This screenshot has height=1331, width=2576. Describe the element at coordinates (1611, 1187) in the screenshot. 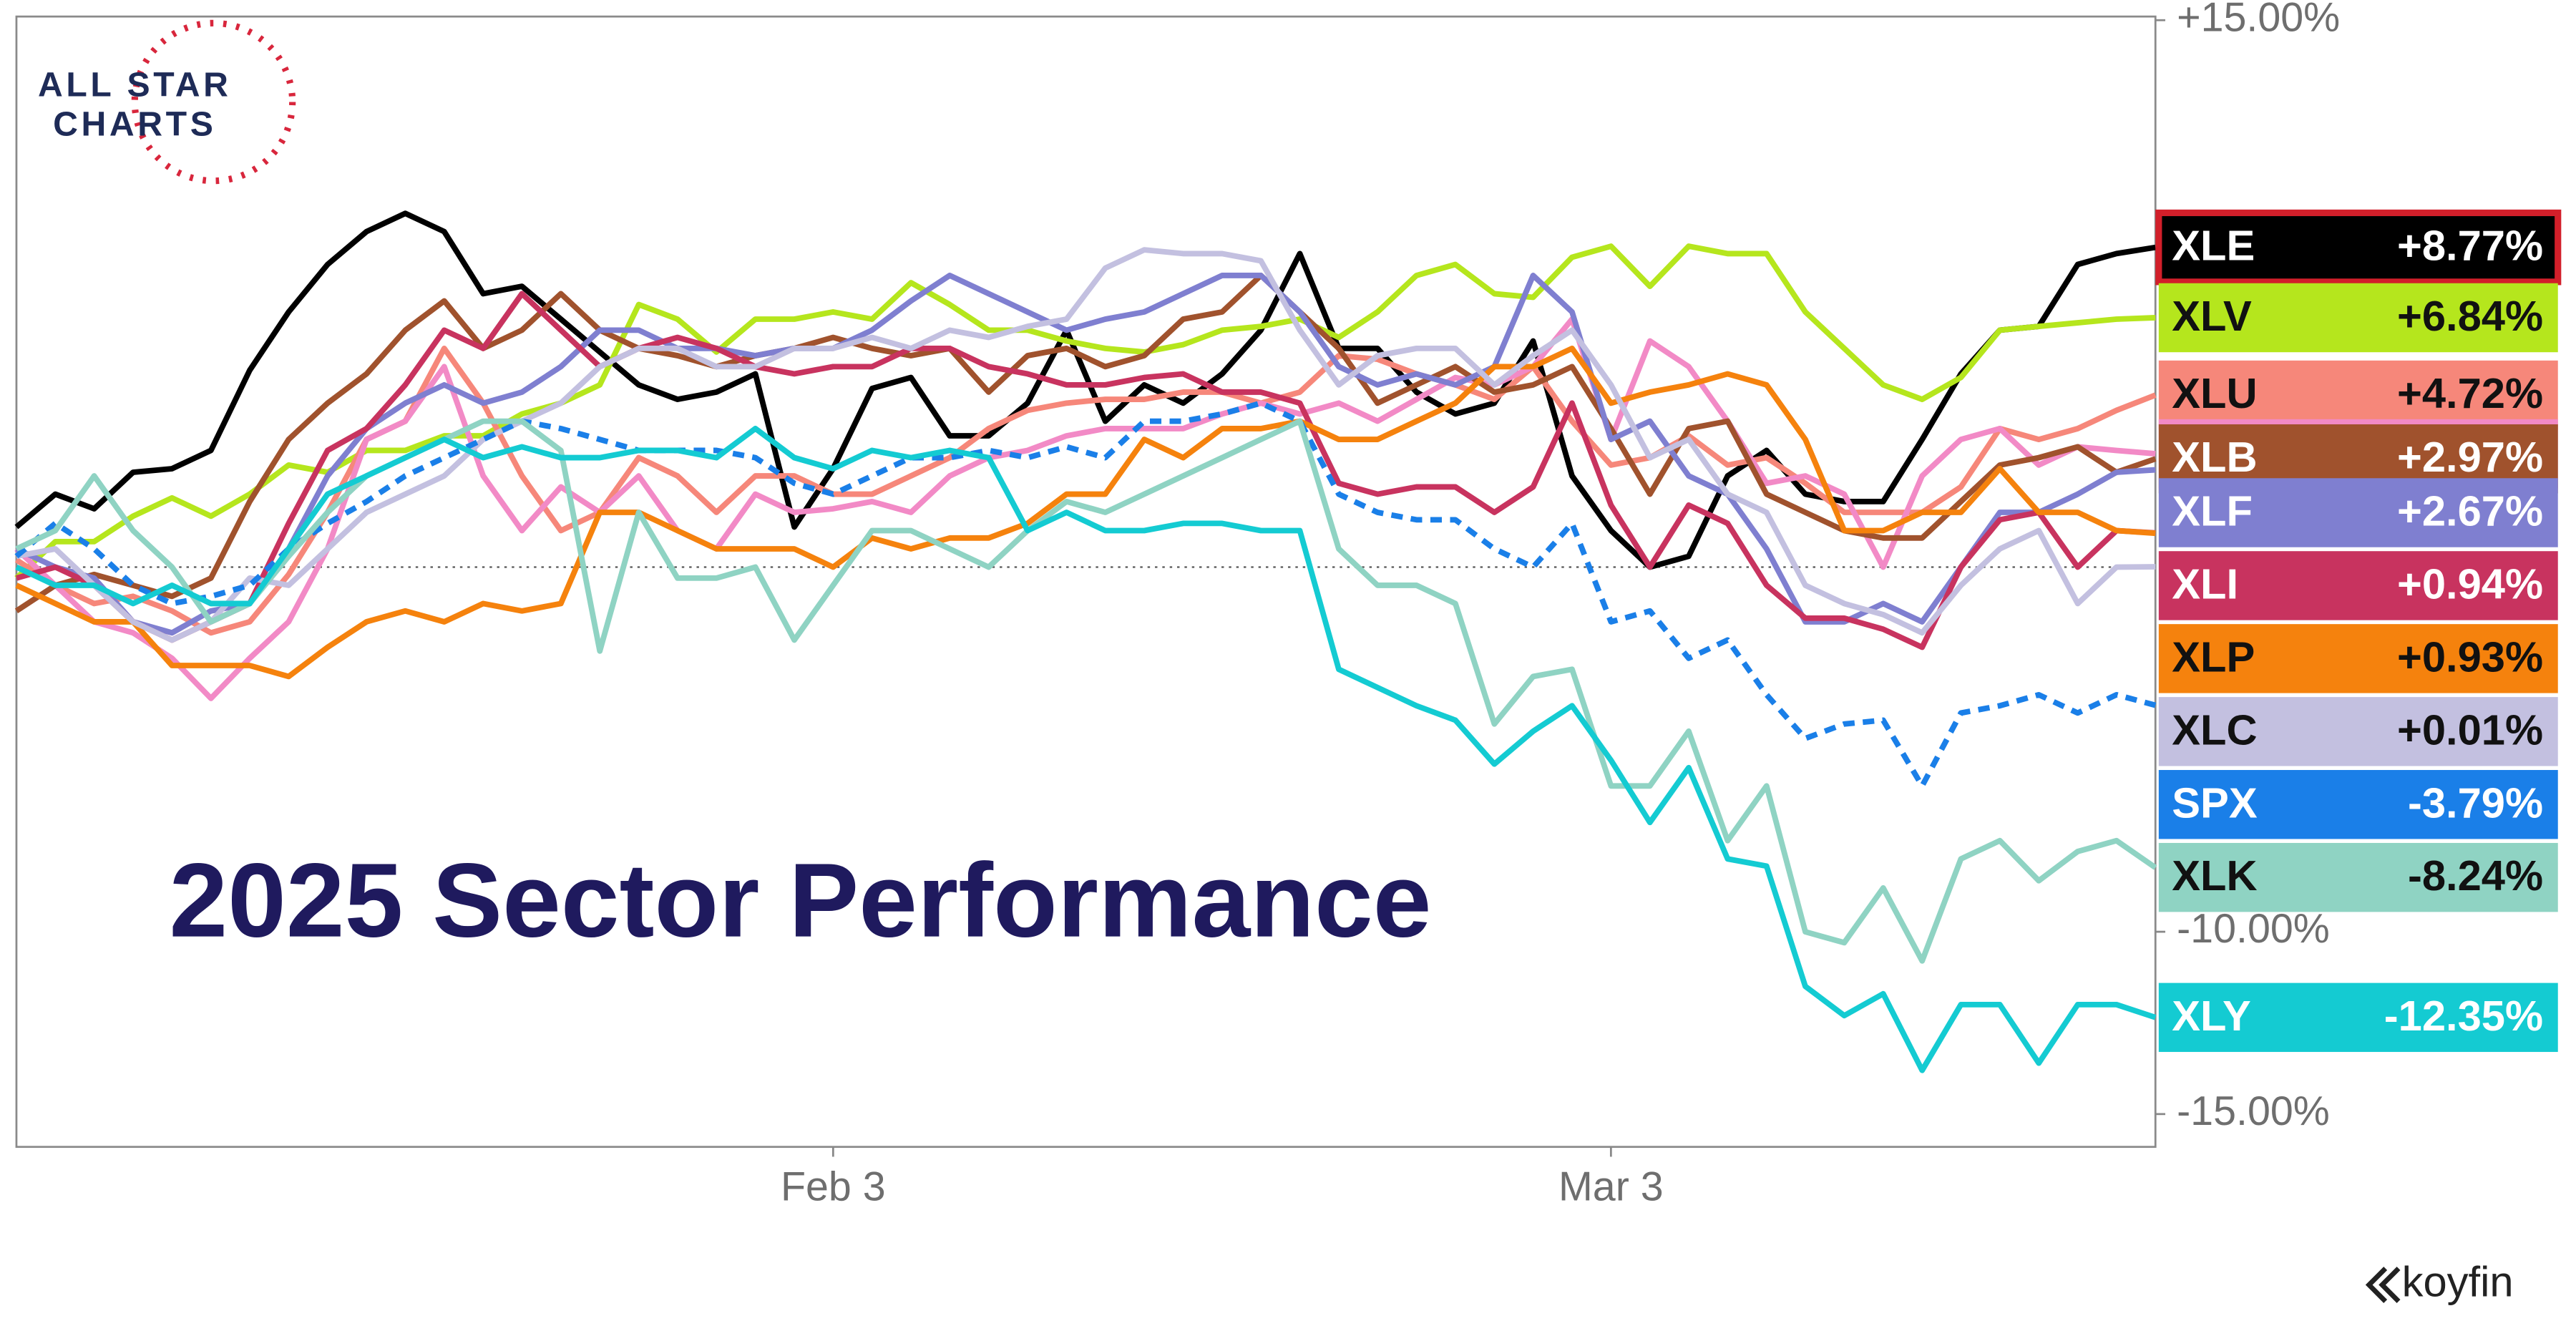

I see `x-tick-label: Mar 3` at that location.